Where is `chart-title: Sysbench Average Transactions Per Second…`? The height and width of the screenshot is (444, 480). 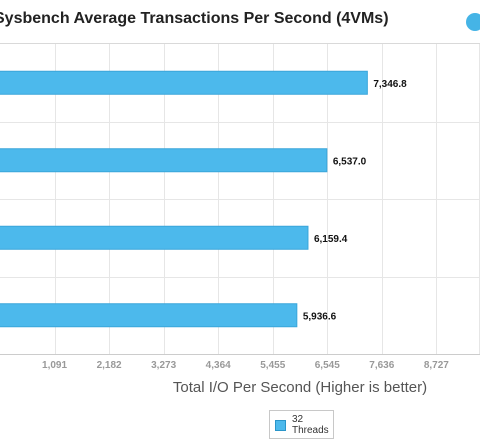
chart-title: Sysbench Average Transactions Per Second… is located at coordinates (194, 18).